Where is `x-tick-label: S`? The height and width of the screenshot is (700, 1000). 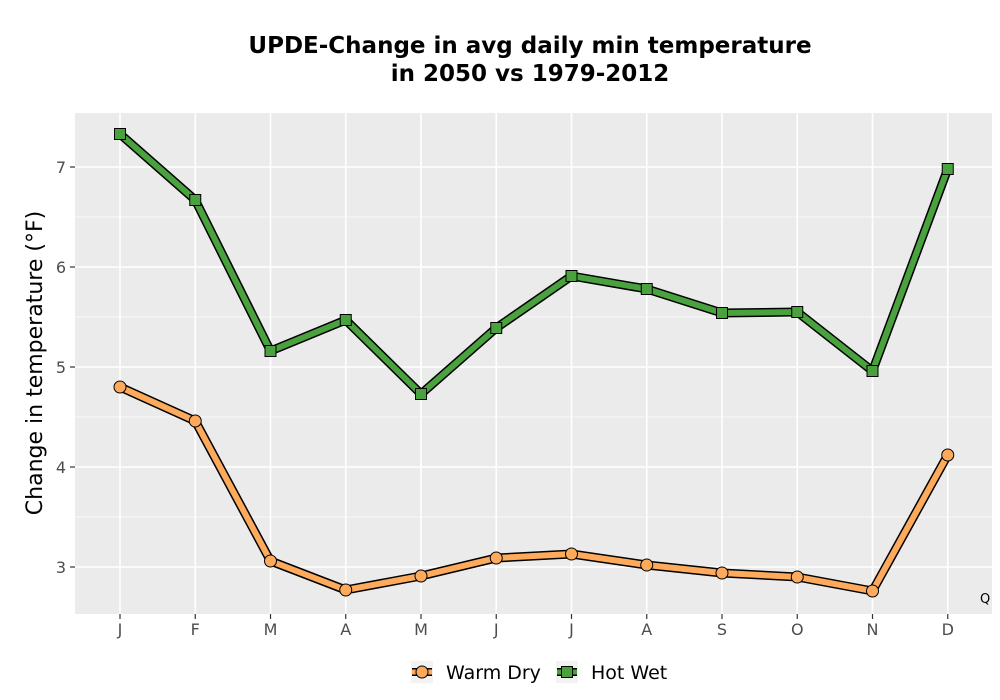 x-tick-label: S is located at coordinates (722, 629).